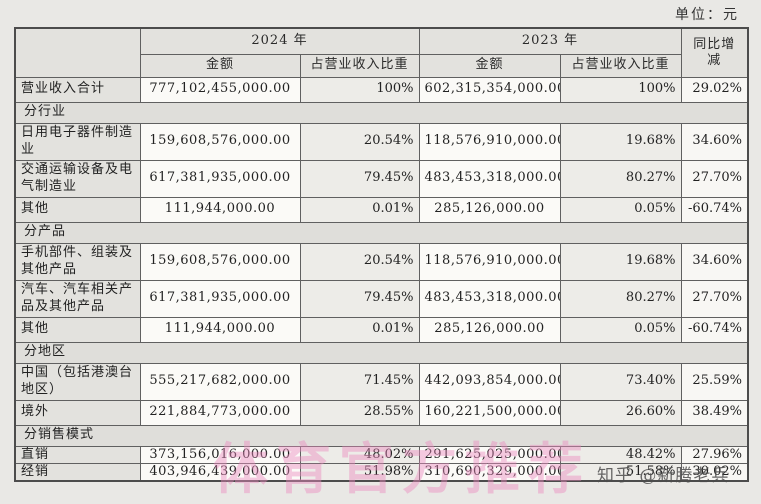 Image resolution: width=761 pixels, height=504 pixels. I want to click on section-header: 分销售模式, so click(381, 435).